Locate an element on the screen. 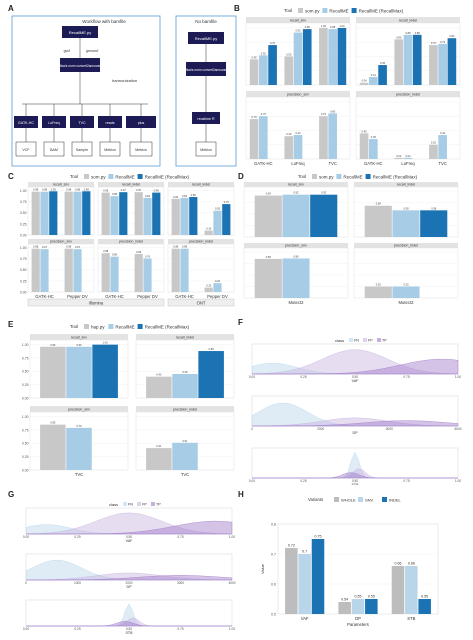 The image size is (473, 640). node-bcftools-2-label: bcftools norm convert2annovar.pl is located at coordinates (206, 70).